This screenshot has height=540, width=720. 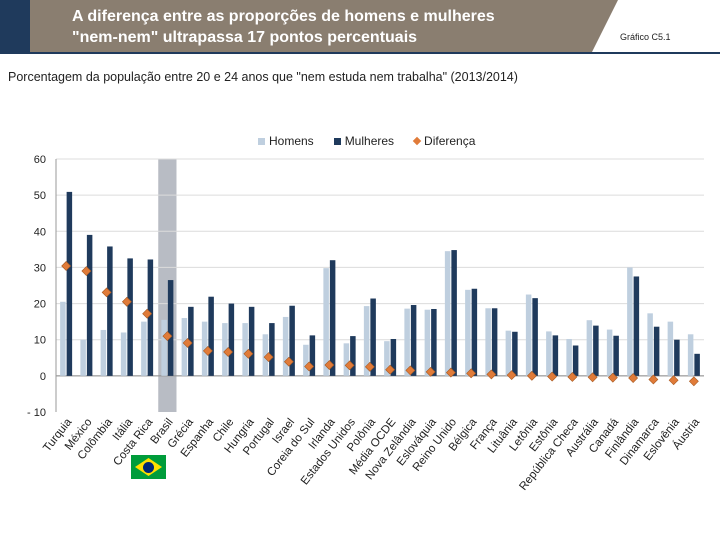 What do you see at coordinates (106, 292) in the screenshot?
I see `point-diferenca-colombia` at bounding box center [106, 292].